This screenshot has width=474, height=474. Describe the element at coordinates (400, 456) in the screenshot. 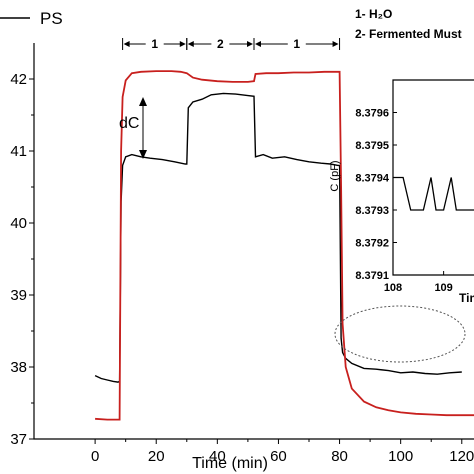

I see `x-tick-label: 100` at that location.